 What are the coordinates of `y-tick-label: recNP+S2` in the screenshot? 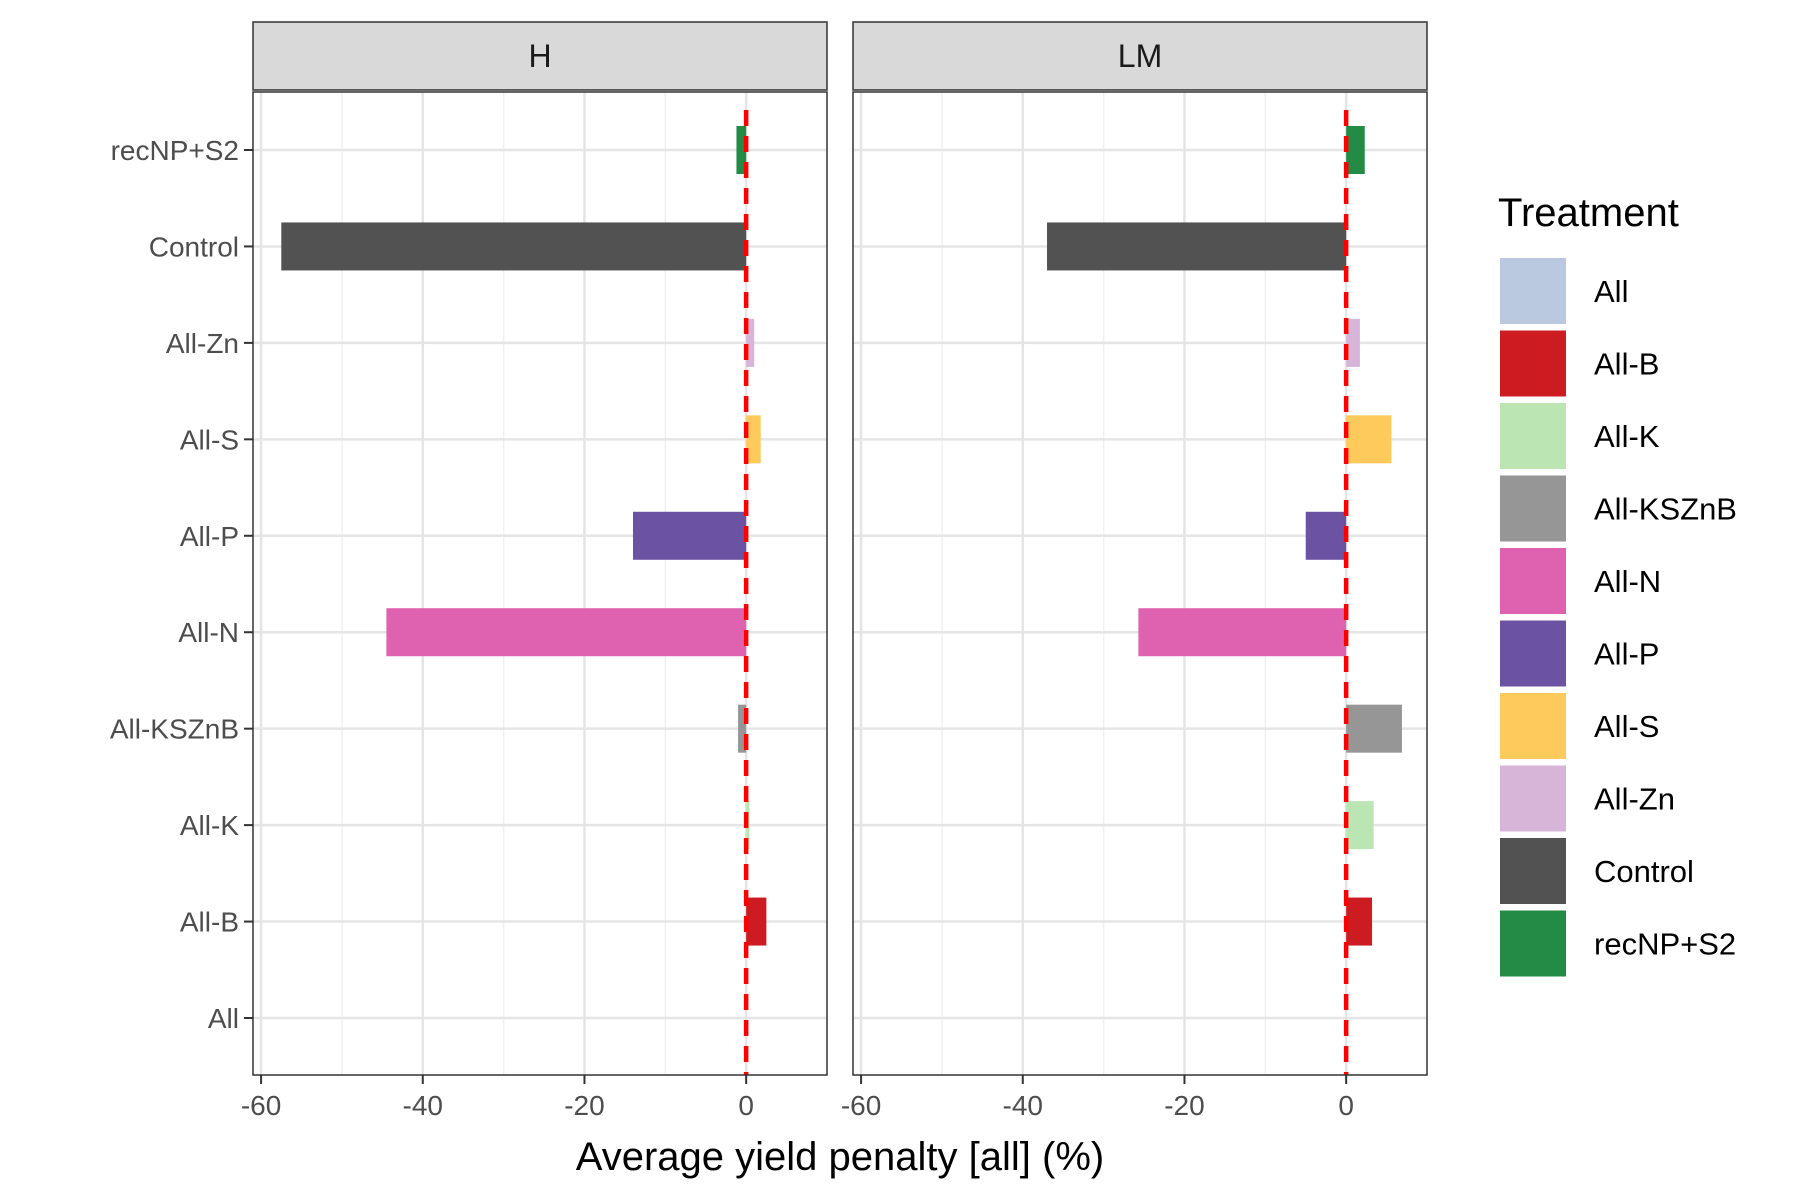 It's located at (175, 150).